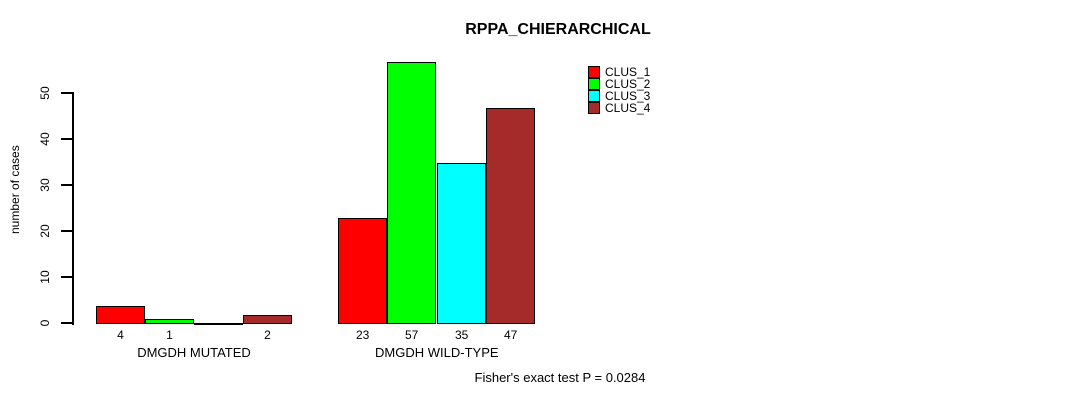 Image resolution: width=1090 pixels, height=400 pixels. Describe the element at coordinates (267, 319) in the screenshot. I see `bar-clus_4-group1` at that location.